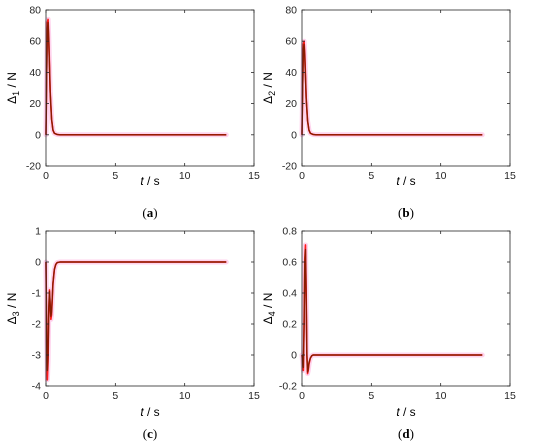 Image resolution: width=550 pixels, height=443 pixels. I want to click on y-tick-label: 0.8, so click(289, 232).